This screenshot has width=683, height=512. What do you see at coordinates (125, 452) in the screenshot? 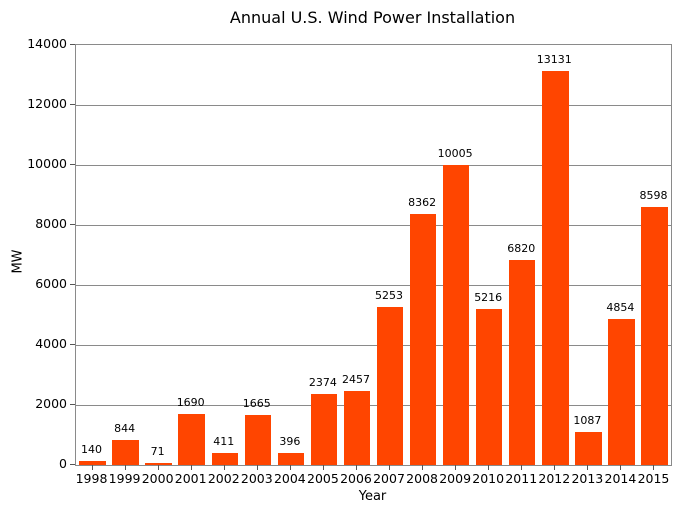
I see `bar-1999` at bounding box center [125, 452].